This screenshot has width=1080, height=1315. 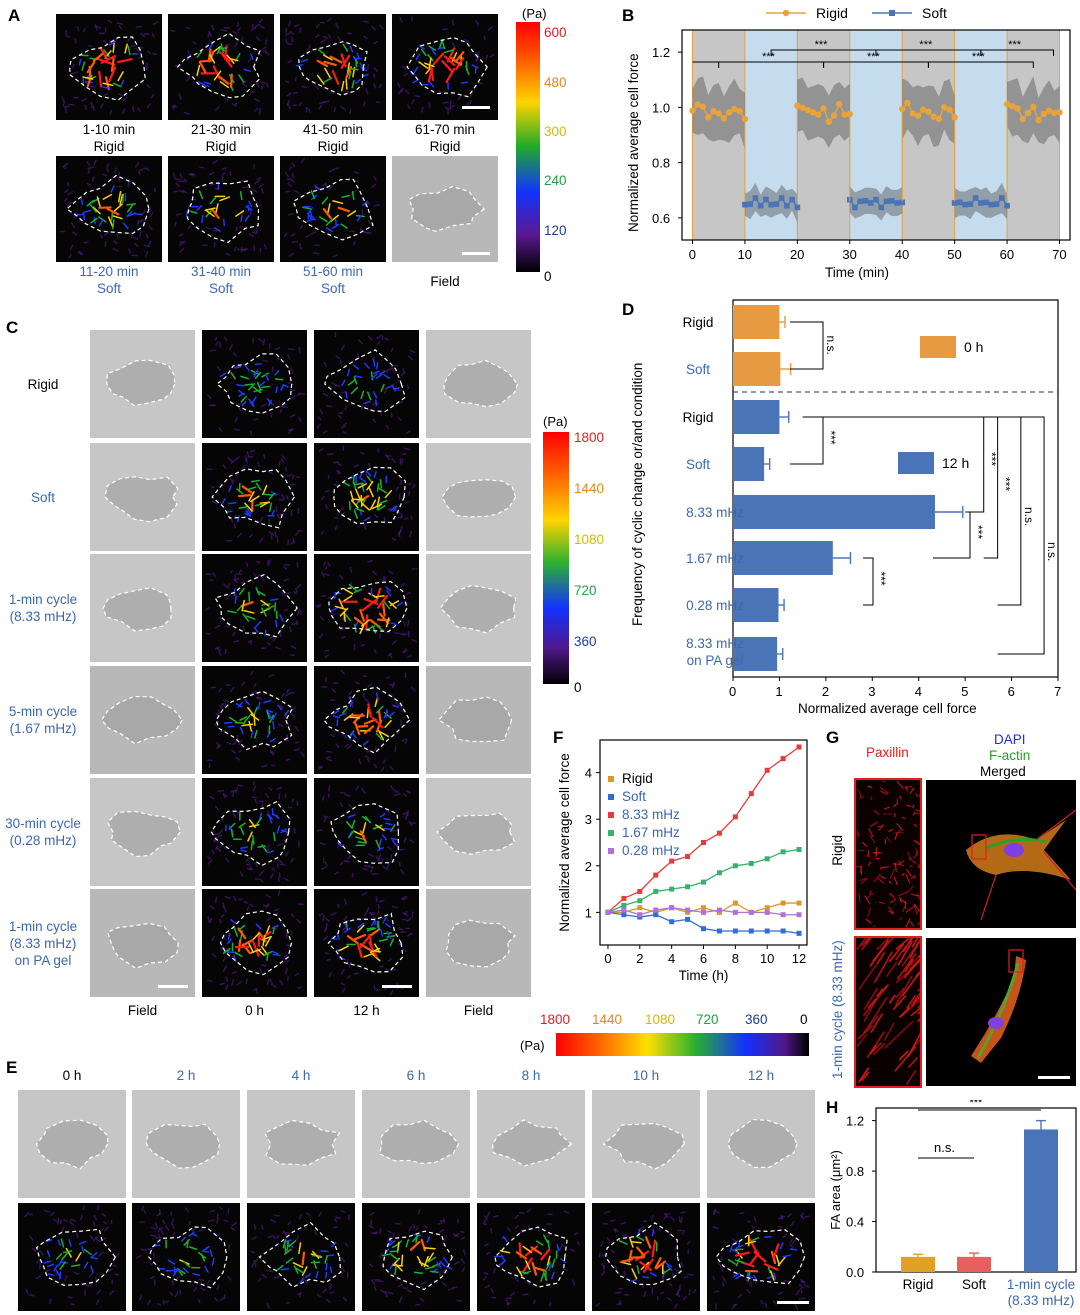 What do you see at coordinates (715, 605) in the screenshot?
I see `category-label: 0.28 mHz` at bounding box center [715, 605].